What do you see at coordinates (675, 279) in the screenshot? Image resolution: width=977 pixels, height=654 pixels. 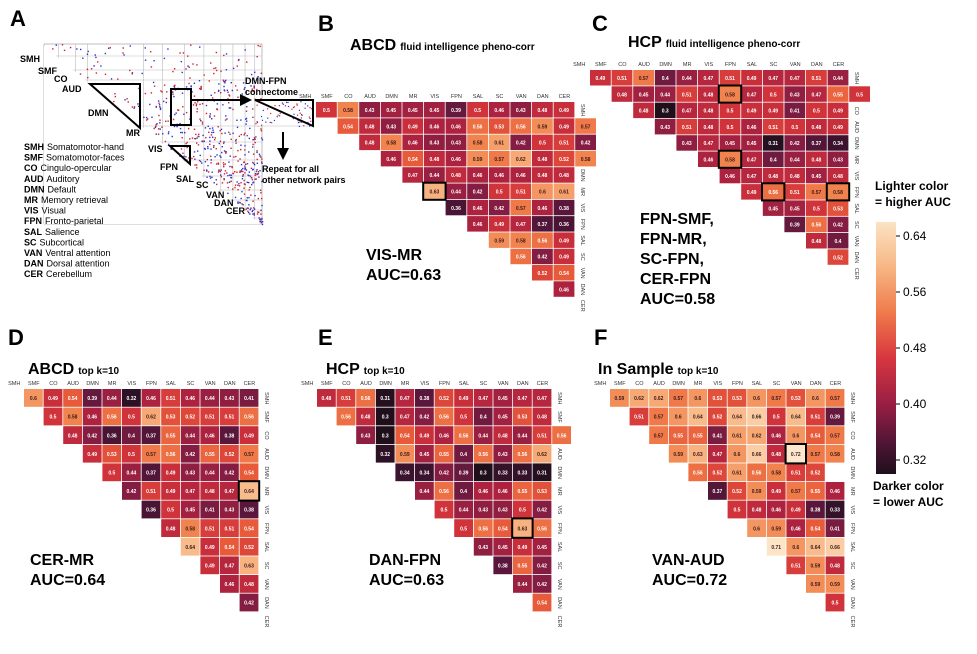 I see `callout-line: CER-FPN` at bounding box center [675, 279].